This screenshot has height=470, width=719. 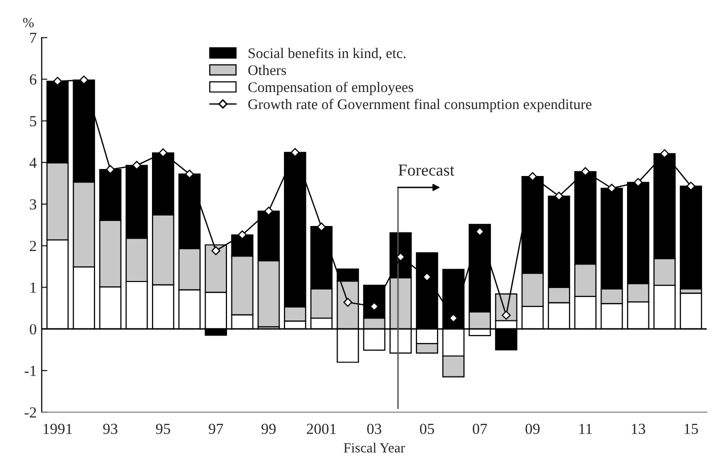 I want to click on x-tick-label: 09, so click(x=533, y=429).